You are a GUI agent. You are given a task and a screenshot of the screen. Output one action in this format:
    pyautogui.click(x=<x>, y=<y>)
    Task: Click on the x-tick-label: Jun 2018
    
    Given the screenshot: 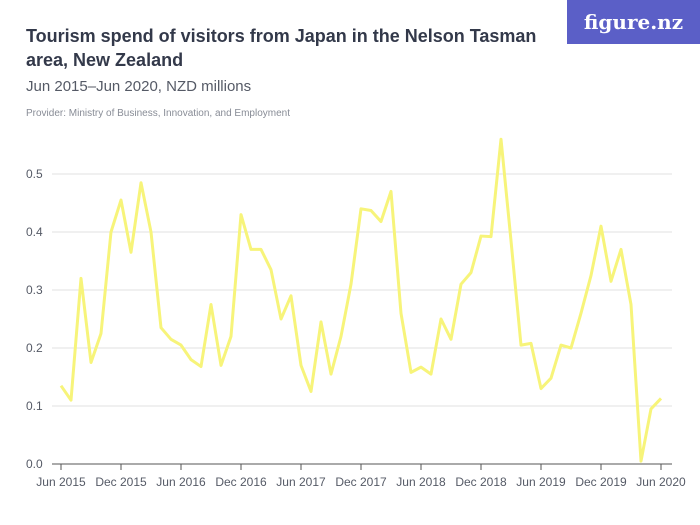 What is the action you would take?
    pyautogui.click(x=421, y=482)
    